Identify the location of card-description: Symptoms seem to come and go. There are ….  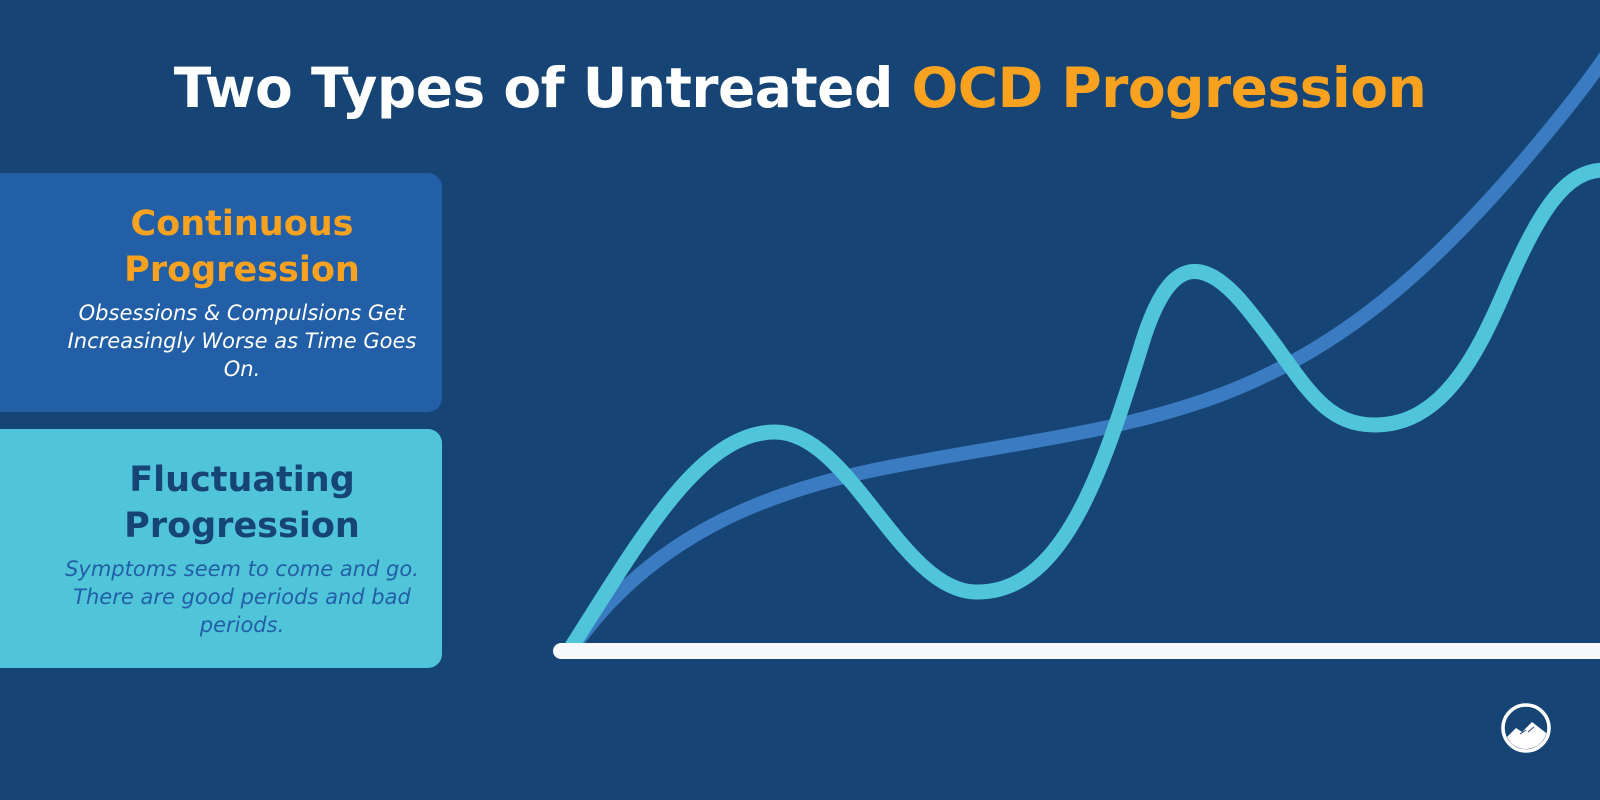
(242, 597).